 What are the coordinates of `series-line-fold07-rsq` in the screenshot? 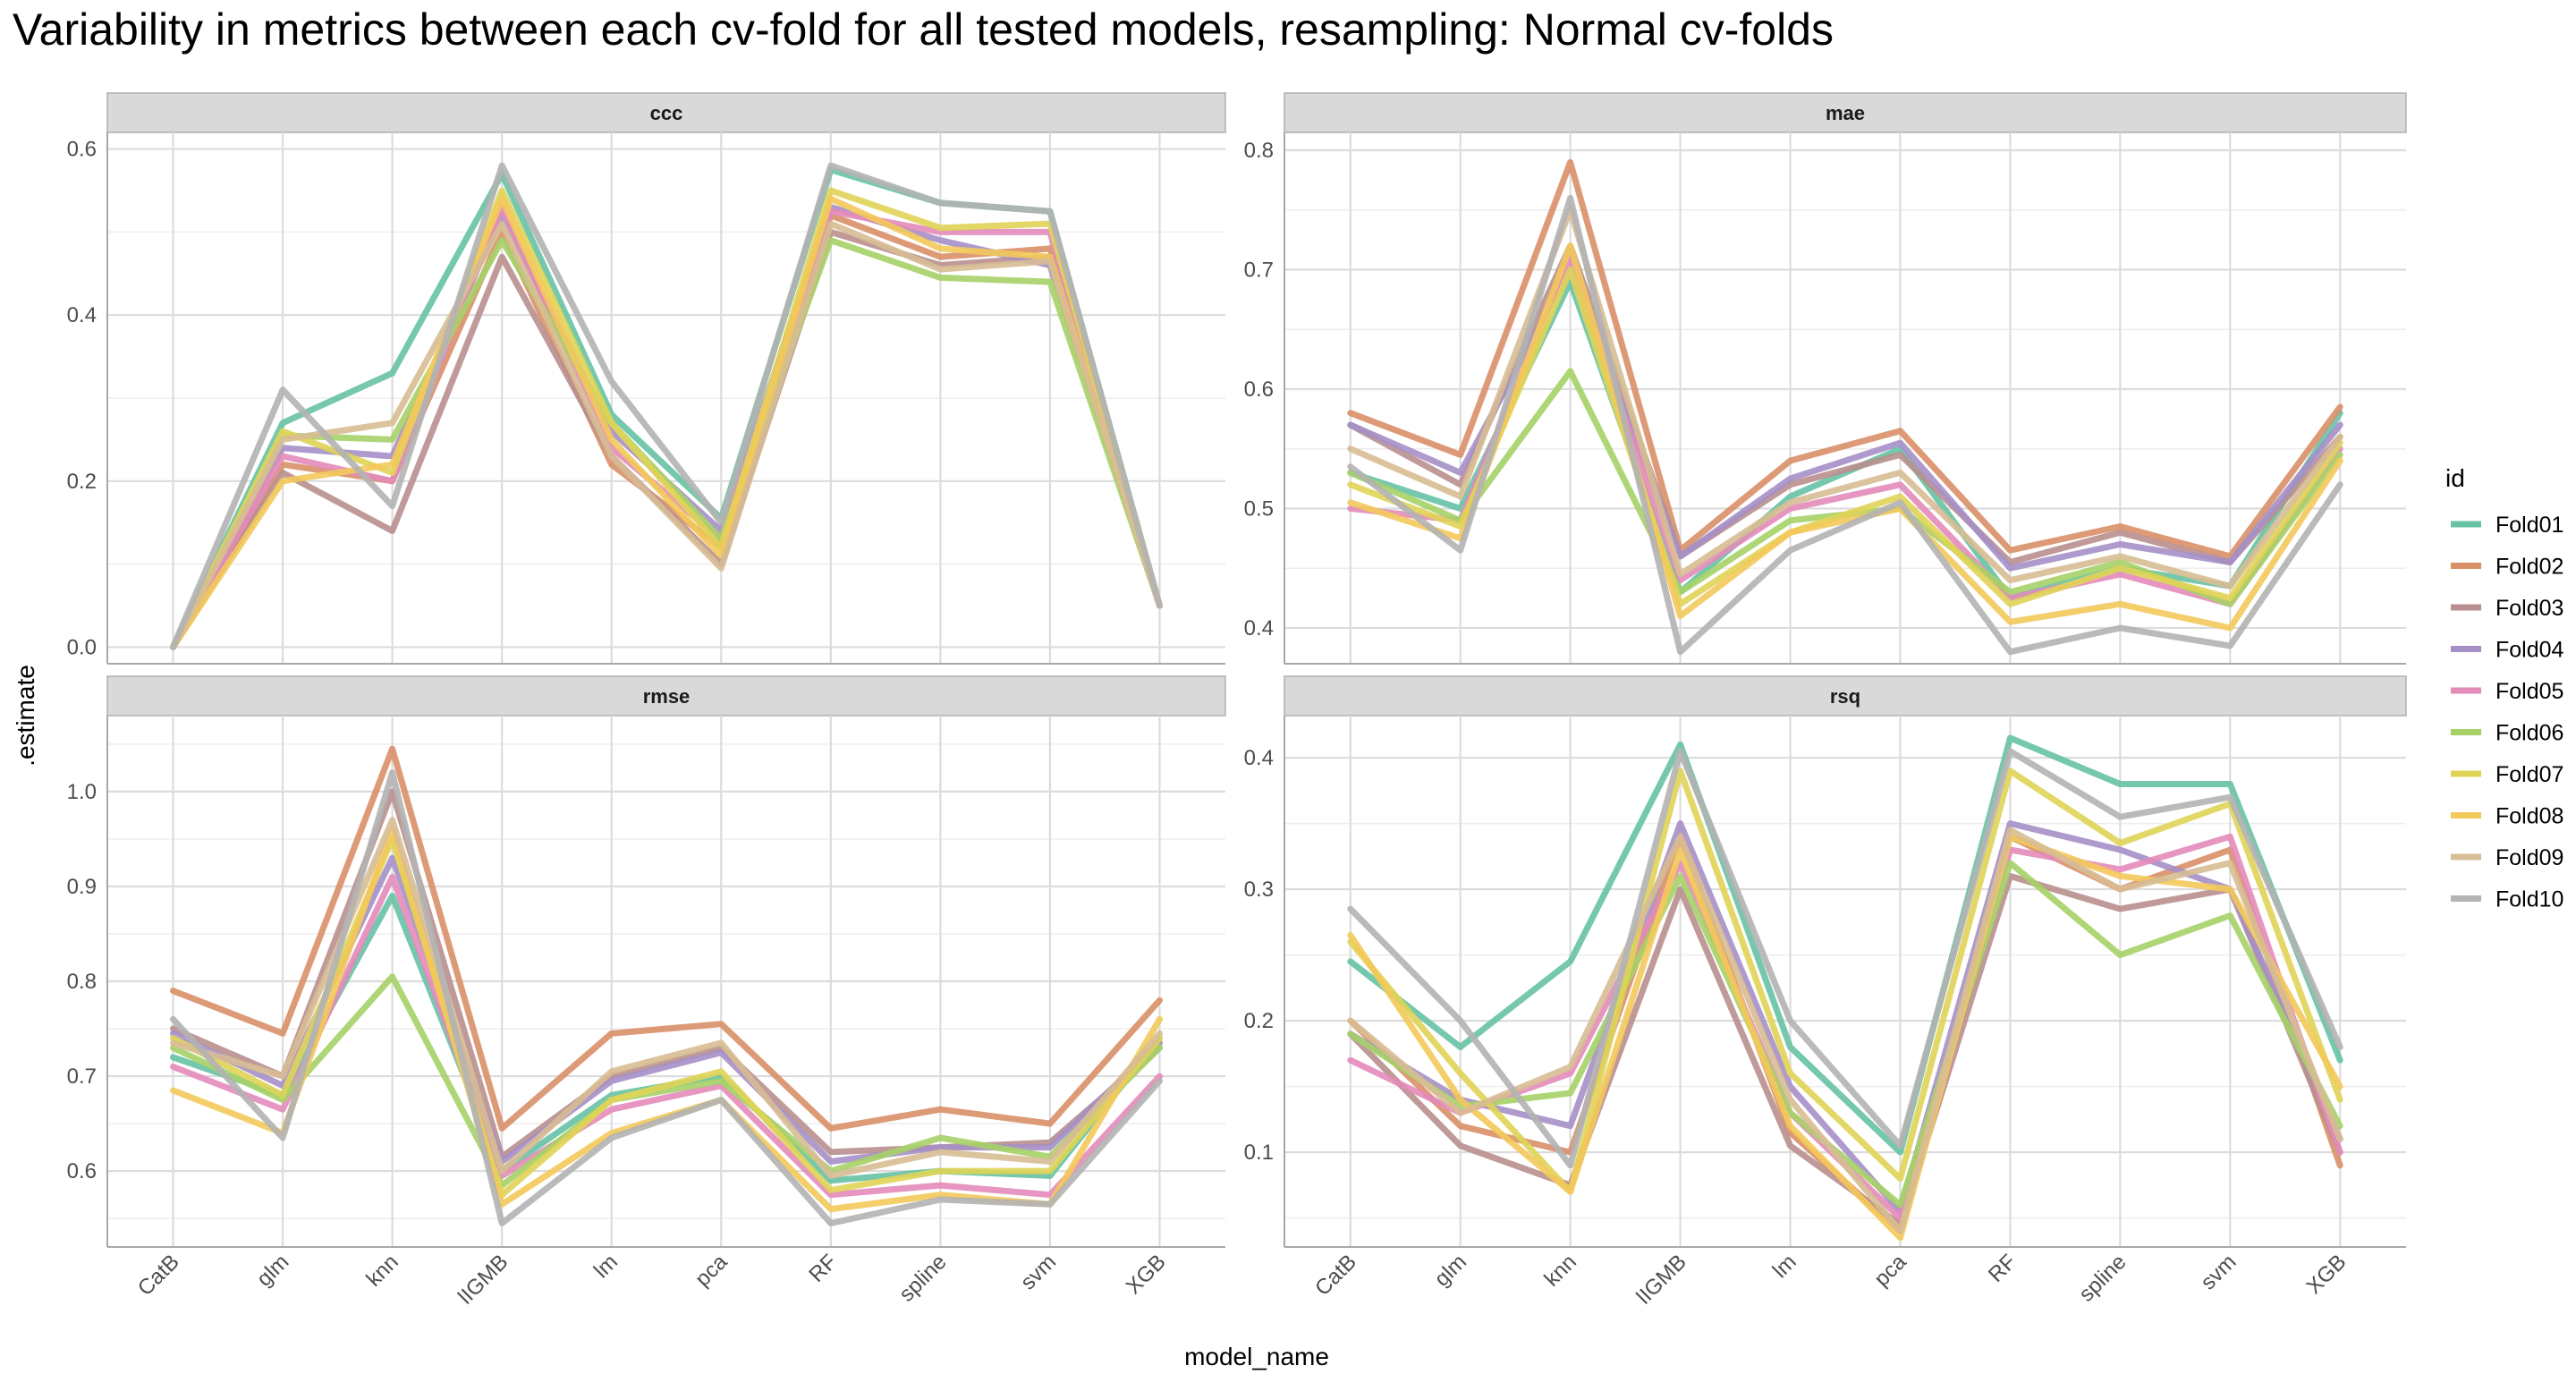 It's located at (1845, 981).